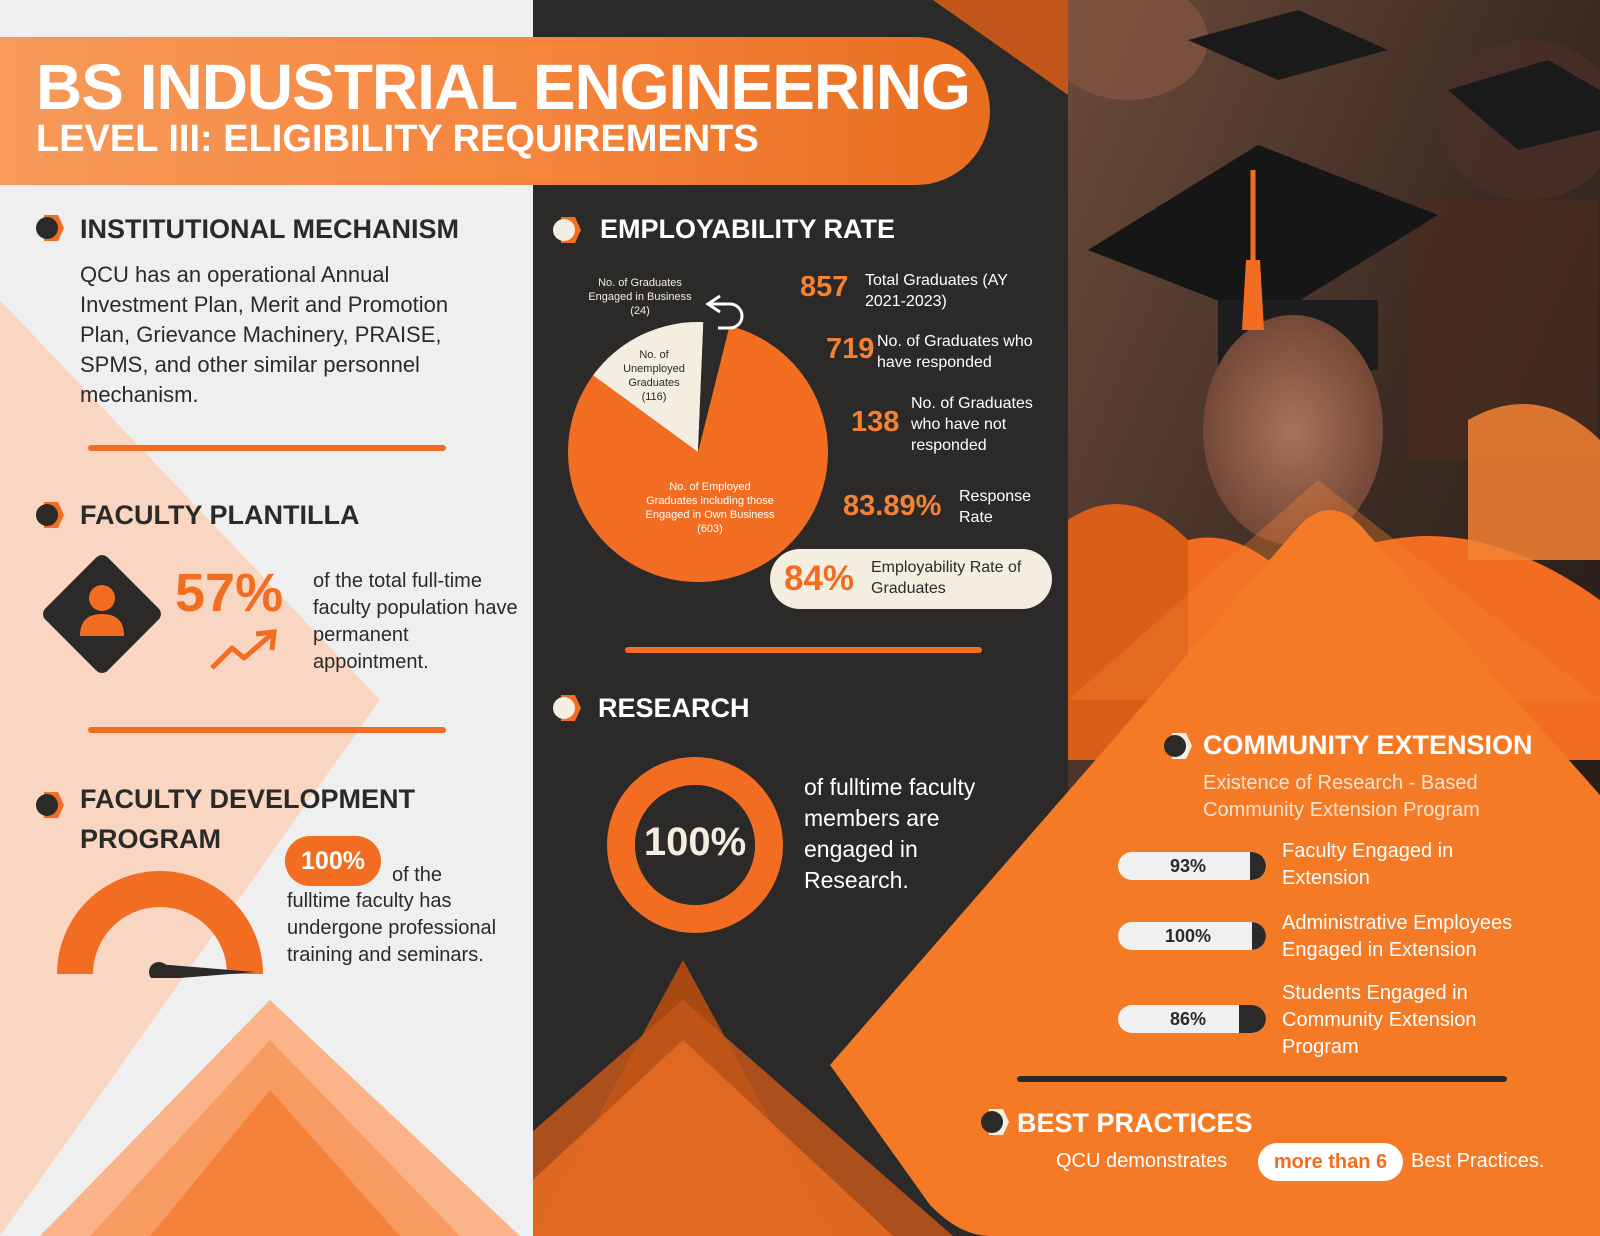 The image size is (1600, 1236). What do you see at coordinates (220, 515) in the screenshot?
I see `plantilla-title: FACULTY PLANTILLA` at bounding box center [220, 515].